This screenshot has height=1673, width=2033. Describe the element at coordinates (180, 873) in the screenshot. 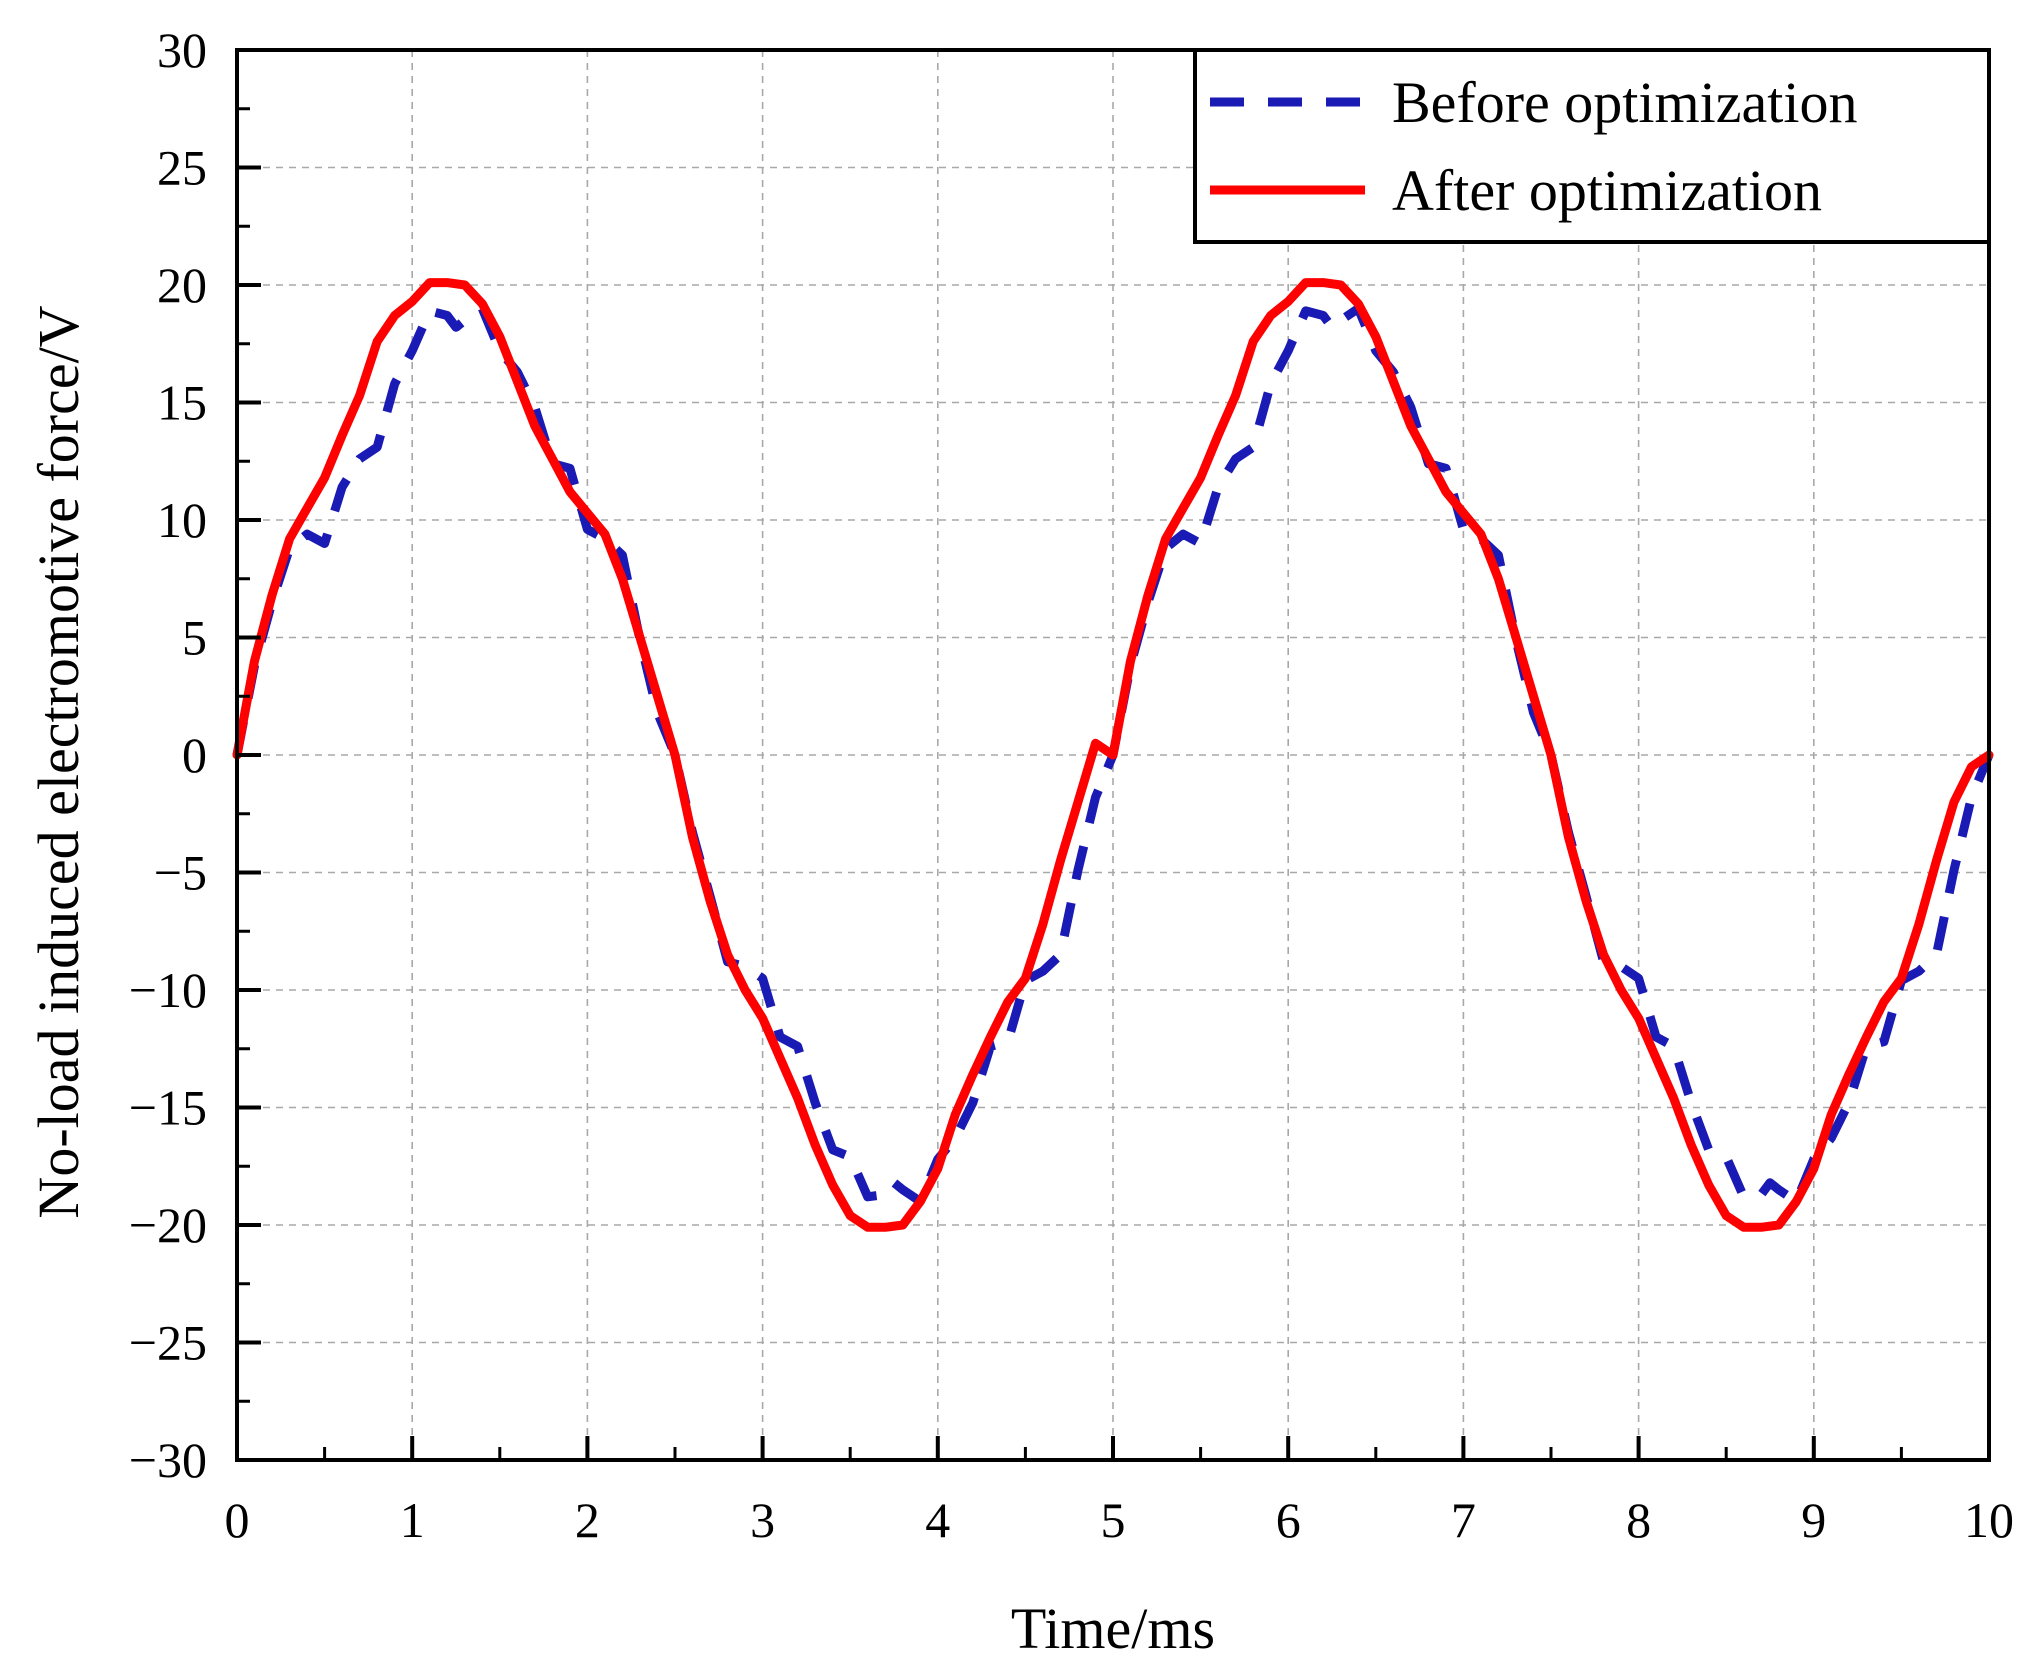

I see `y-tick-label: −5` at that location.